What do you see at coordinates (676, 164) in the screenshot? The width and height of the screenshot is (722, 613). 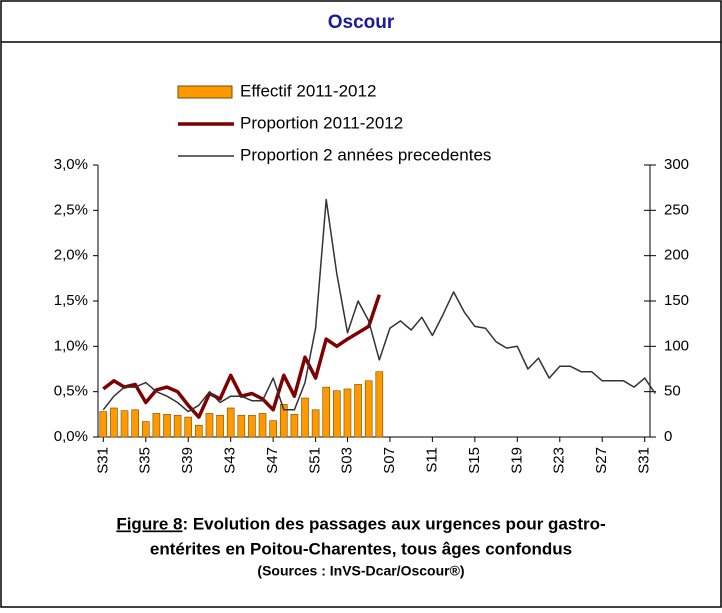 I see `y2-tick-label: 300` at bounding box center [676, 164].